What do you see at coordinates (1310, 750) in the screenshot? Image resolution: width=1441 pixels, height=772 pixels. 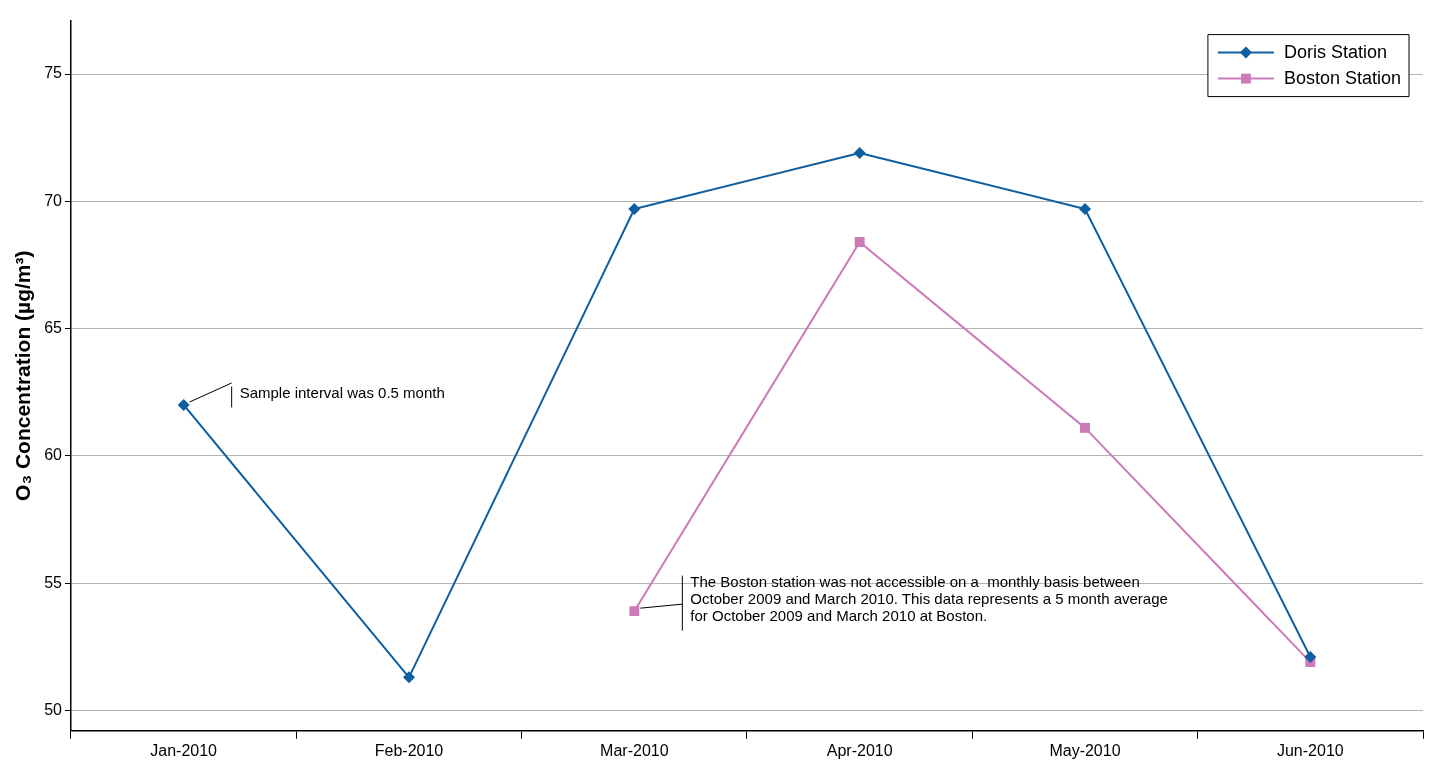 I see `x-tick-label: Jun-2010` at bounding box center [1310, 750].